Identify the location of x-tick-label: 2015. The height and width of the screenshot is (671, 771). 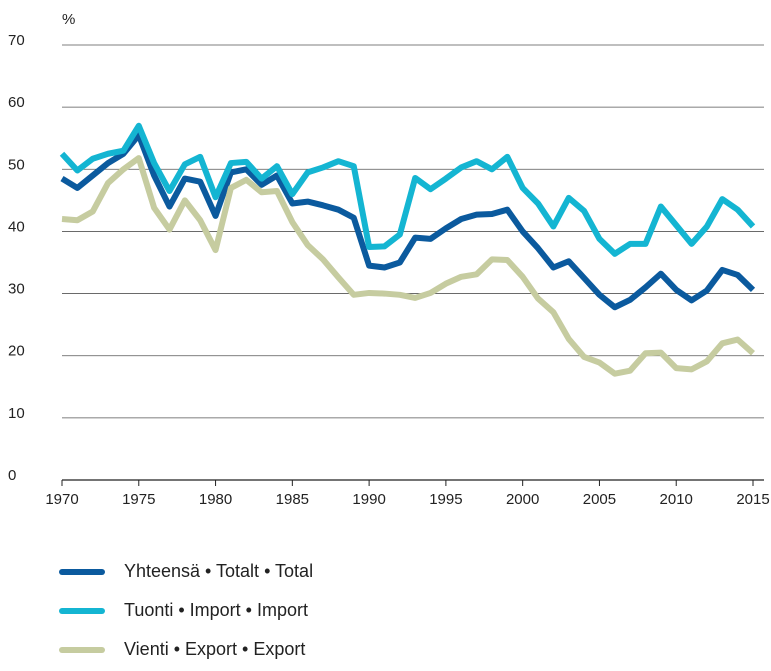
(752, 499).